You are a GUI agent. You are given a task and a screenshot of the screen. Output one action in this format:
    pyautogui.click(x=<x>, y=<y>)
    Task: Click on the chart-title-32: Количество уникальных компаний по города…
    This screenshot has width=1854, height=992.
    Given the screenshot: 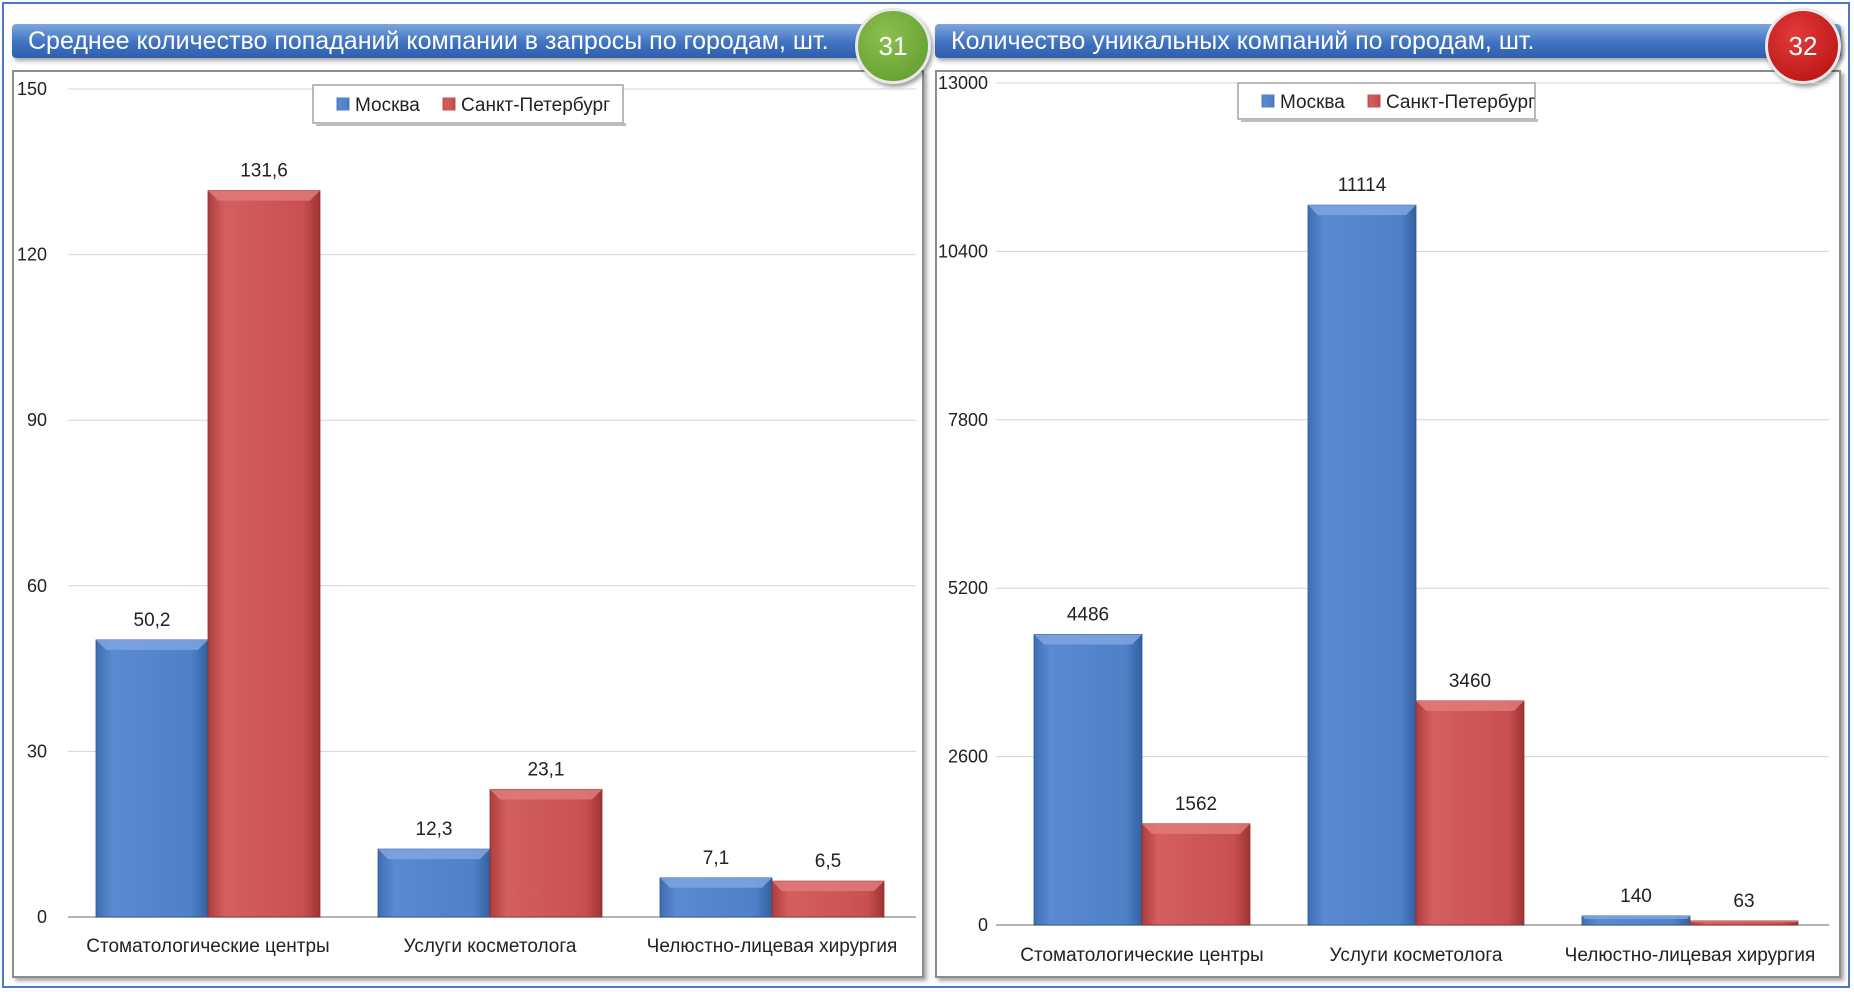 What is the action you would take?
    pyautogui.click(x=1388, y=41)
    